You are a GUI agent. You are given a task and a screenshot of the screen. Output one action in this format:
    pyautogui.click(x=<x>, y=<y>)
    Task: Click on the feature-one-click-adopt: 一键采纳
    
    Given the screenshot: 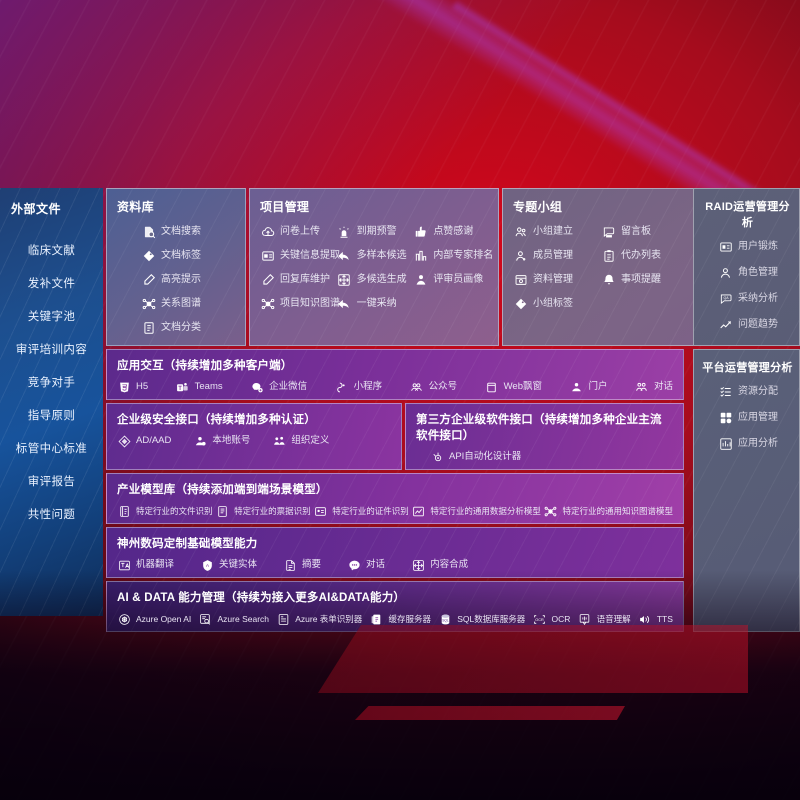 What is the action you would take?
    pyautogui.click(x=375, y=303)
    